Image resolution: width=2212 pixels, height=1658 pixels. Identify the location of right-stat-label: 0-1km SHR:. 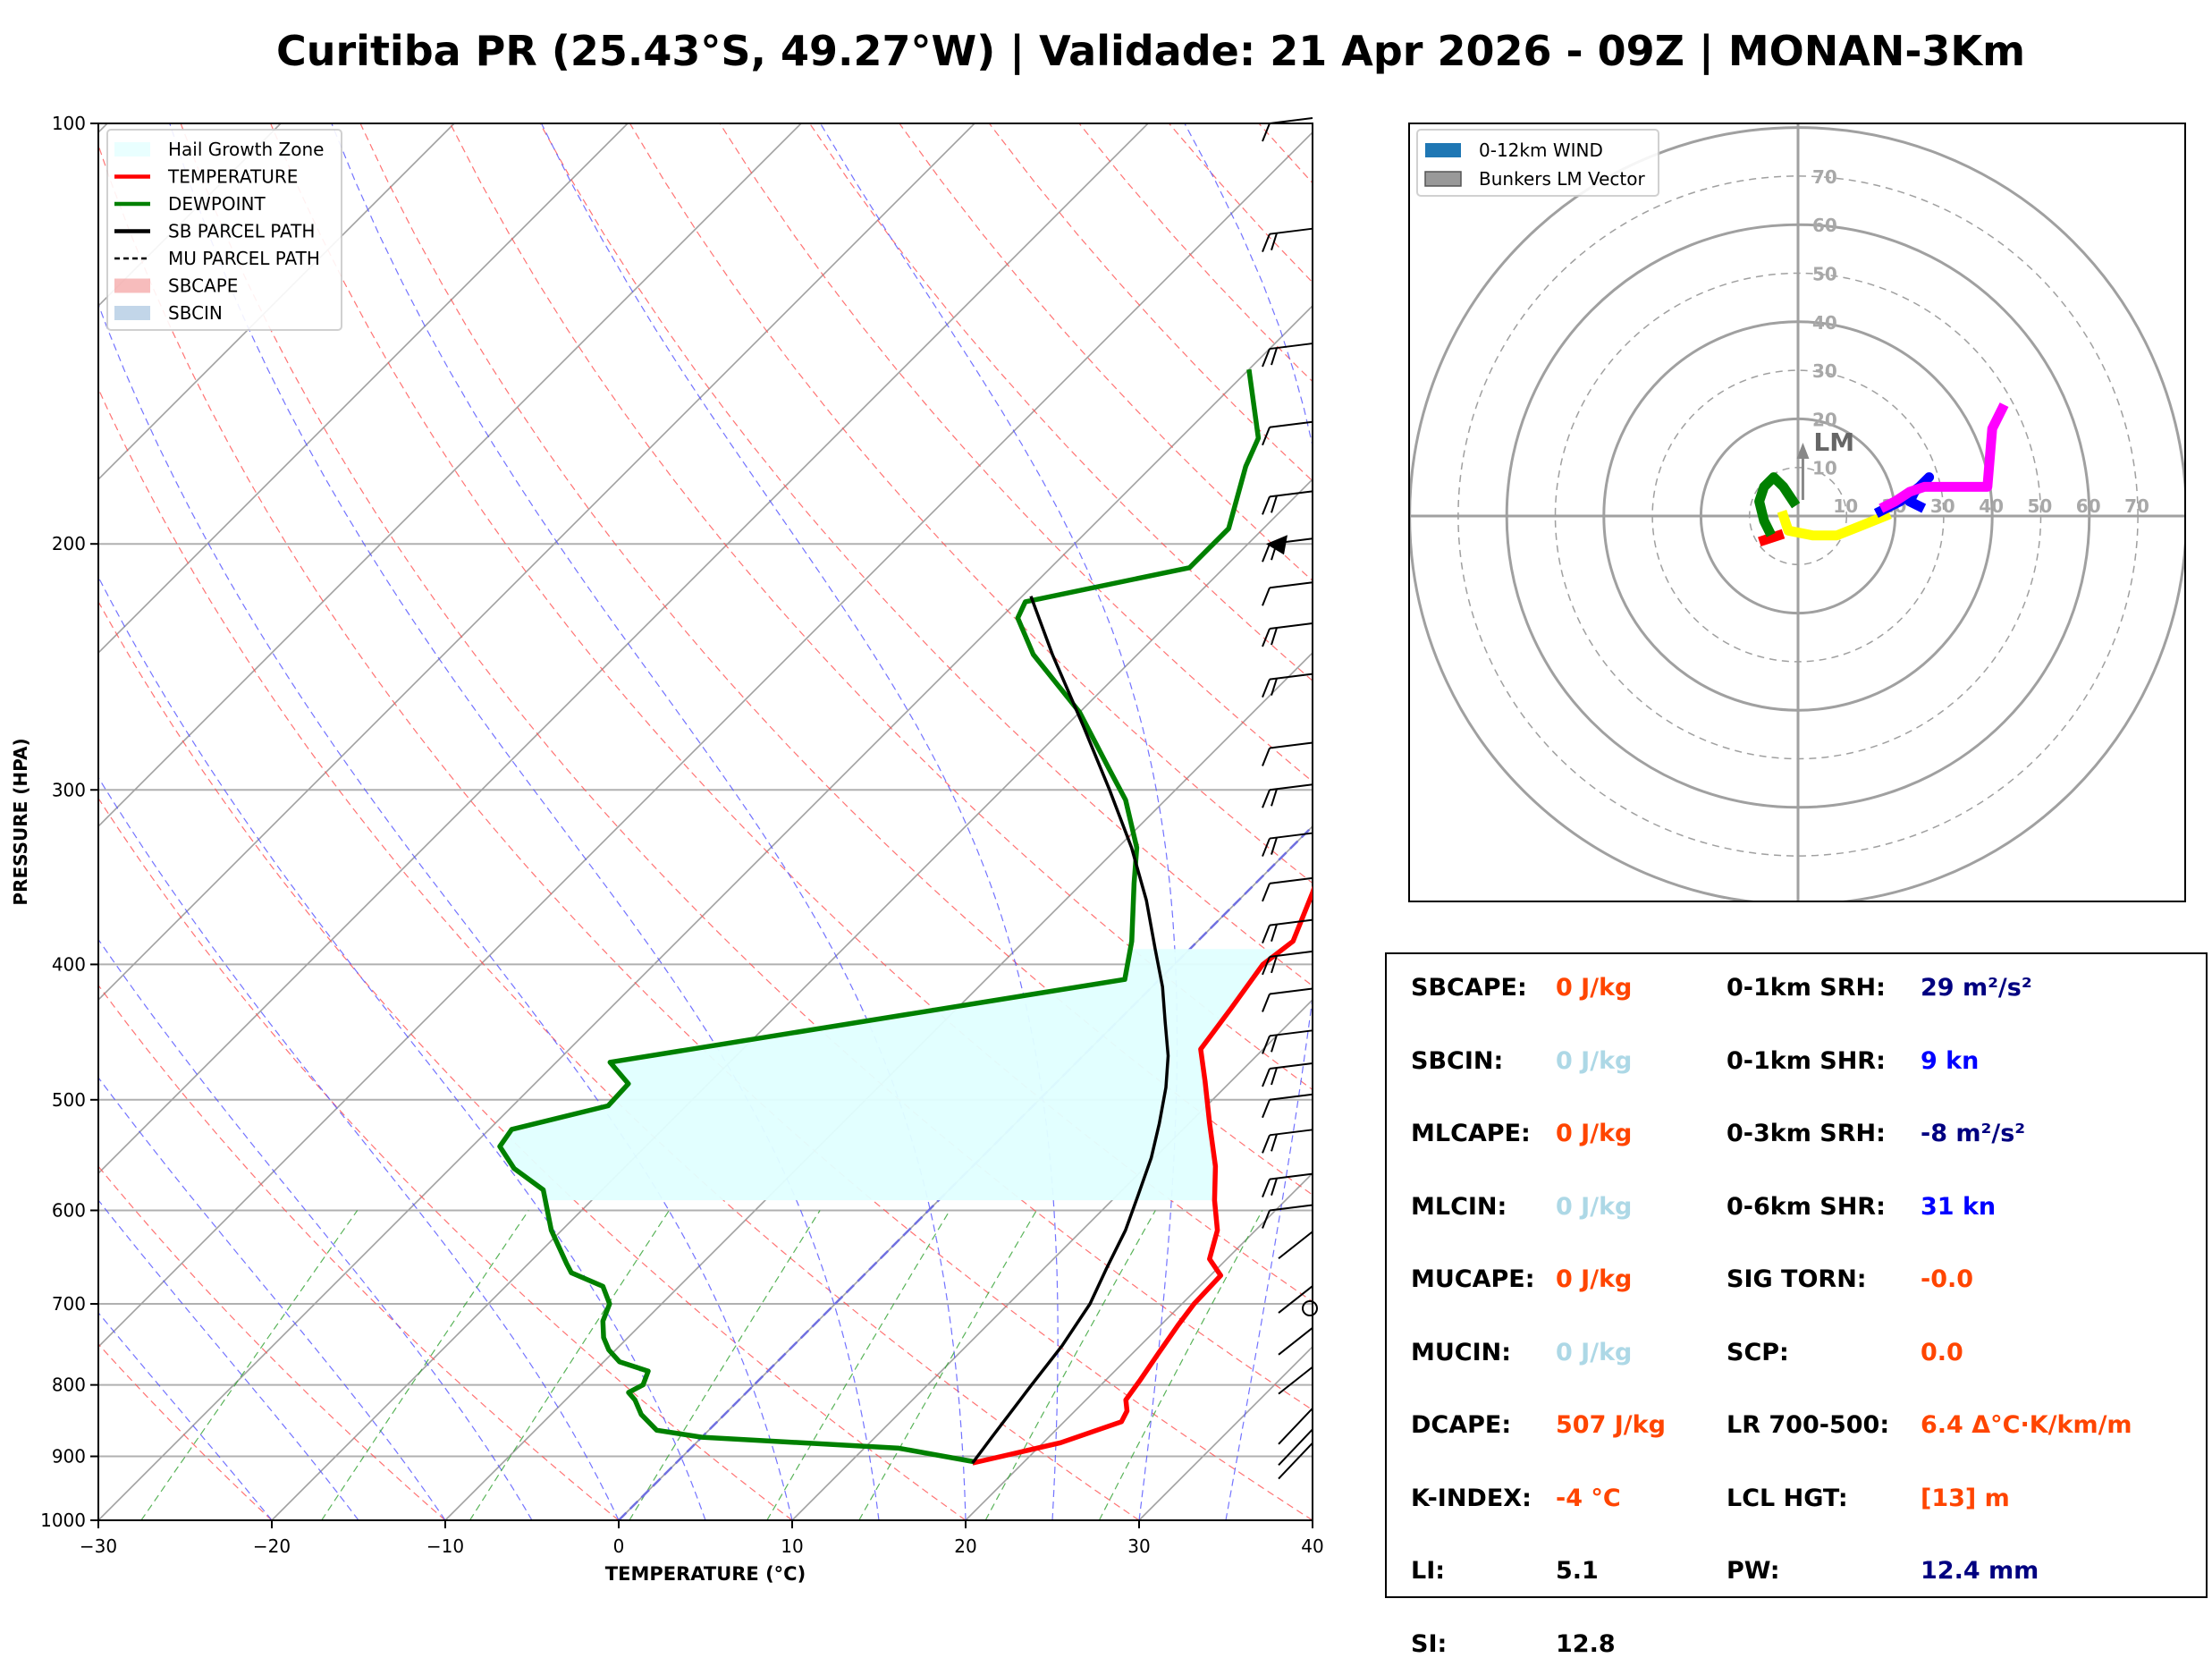
(1806, 1061).